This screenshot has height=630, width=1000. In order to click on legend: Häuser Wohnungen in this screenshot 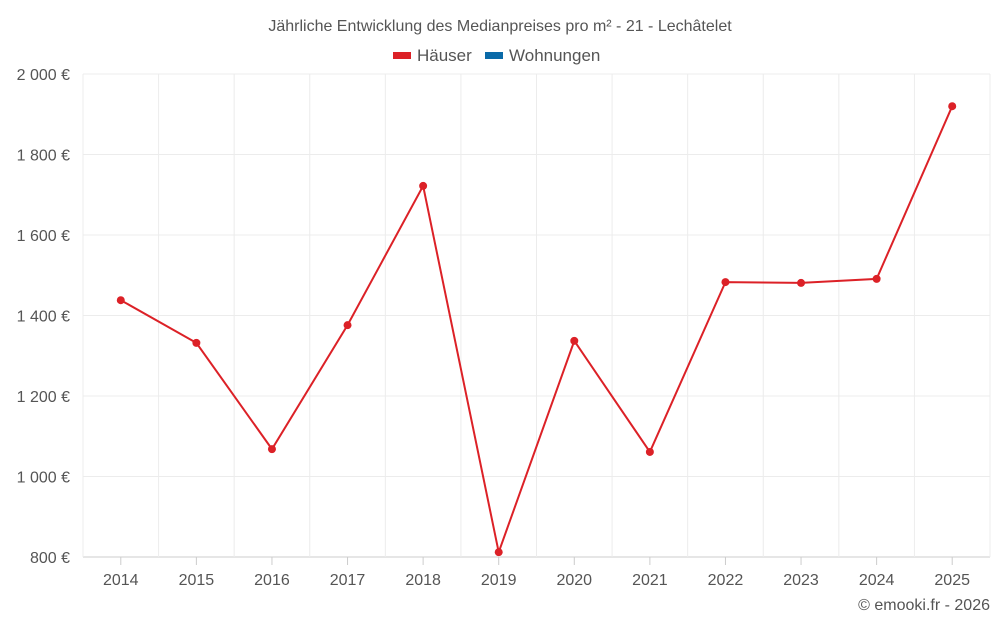, I will do `click(496, 55)`.